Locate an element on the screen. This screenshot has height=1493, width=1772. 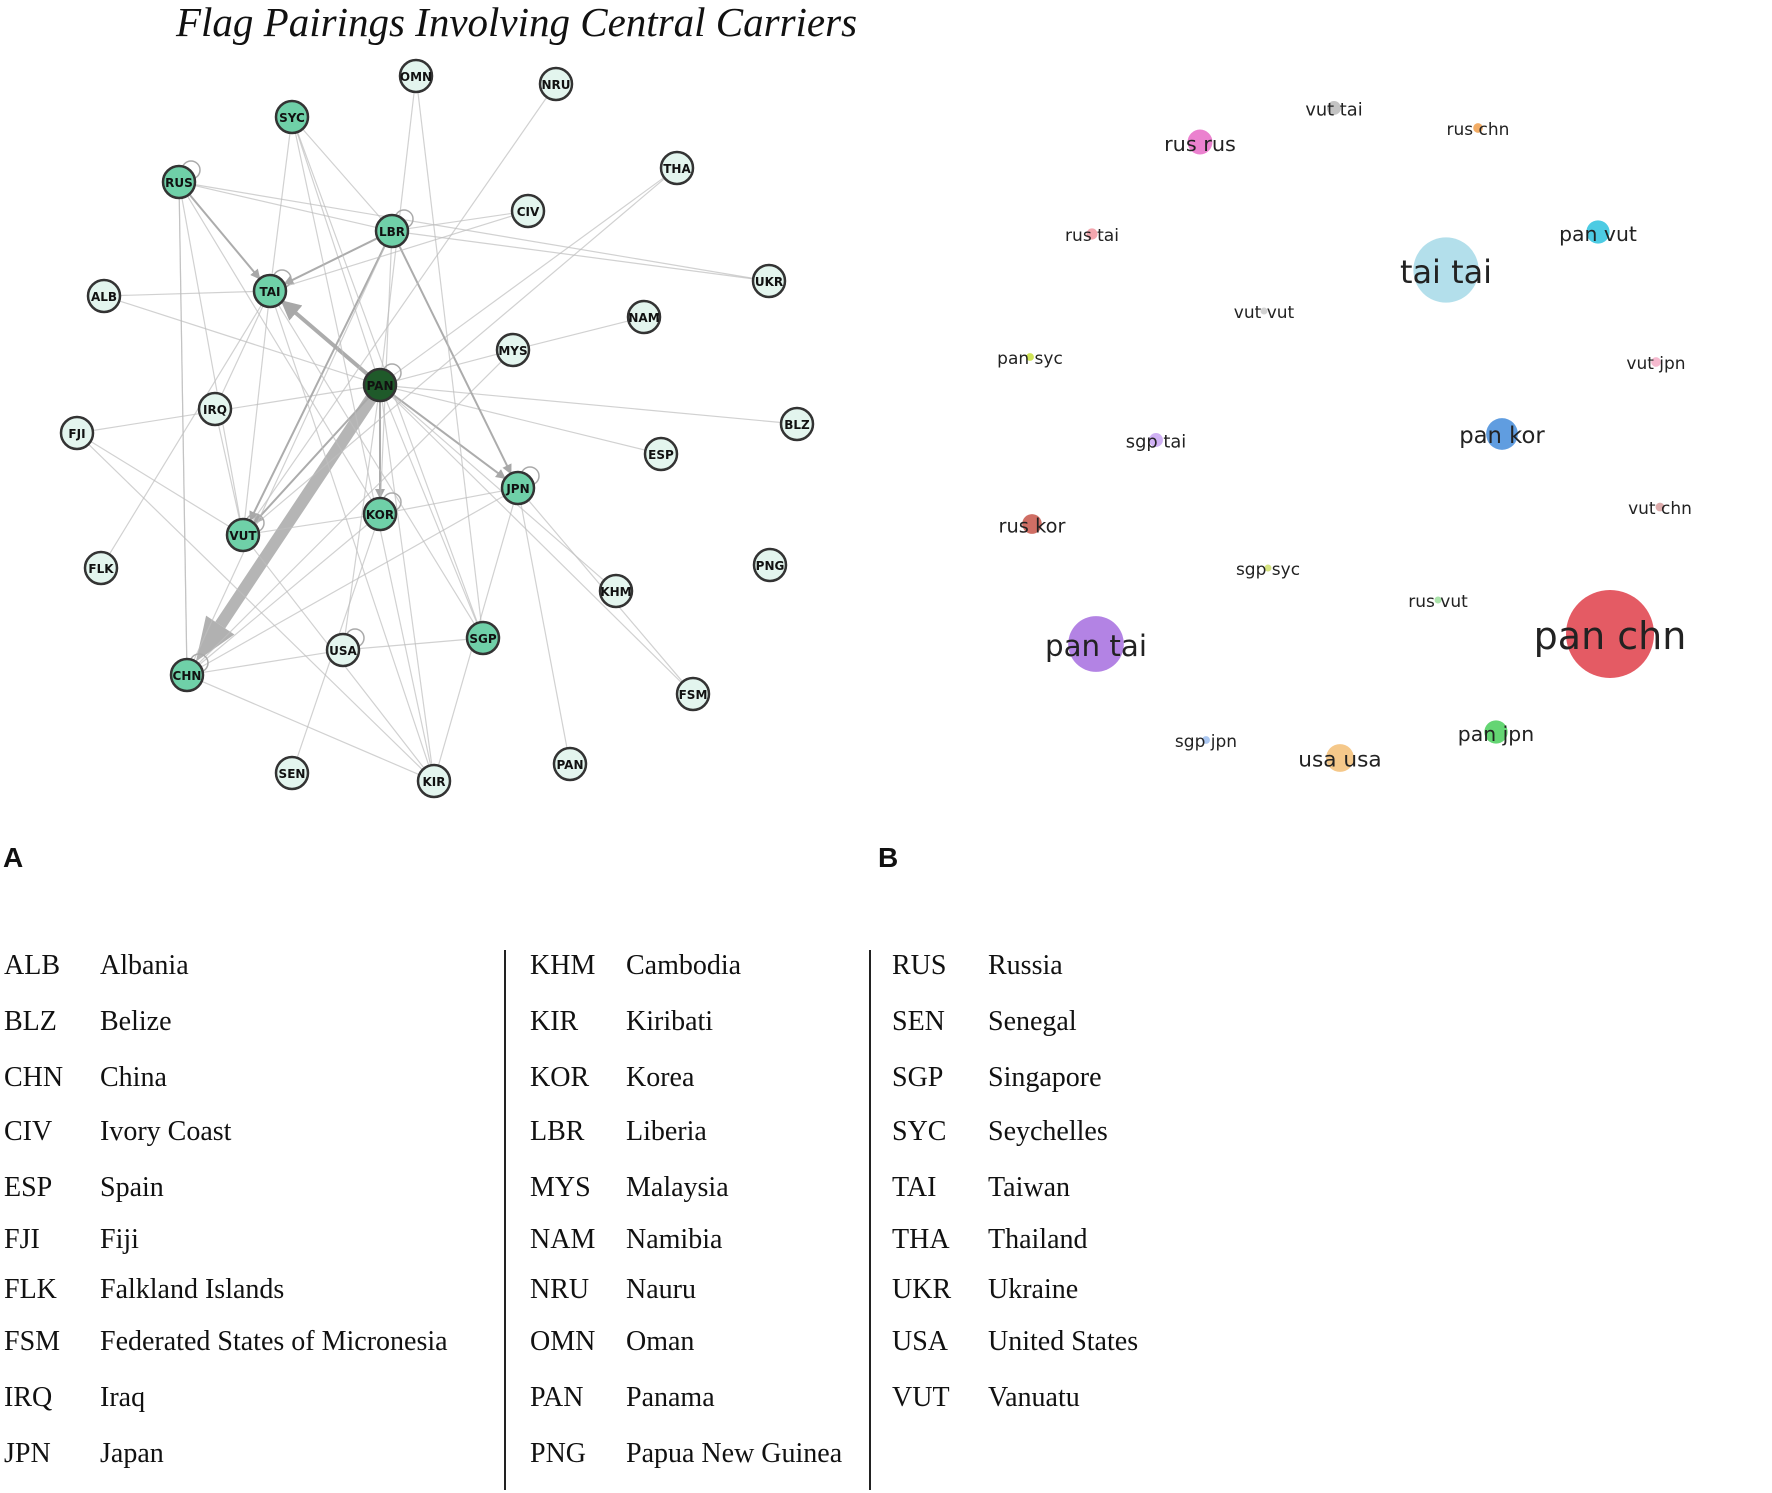
bubble-label: rus rus is located at coordinates (1200, 144).